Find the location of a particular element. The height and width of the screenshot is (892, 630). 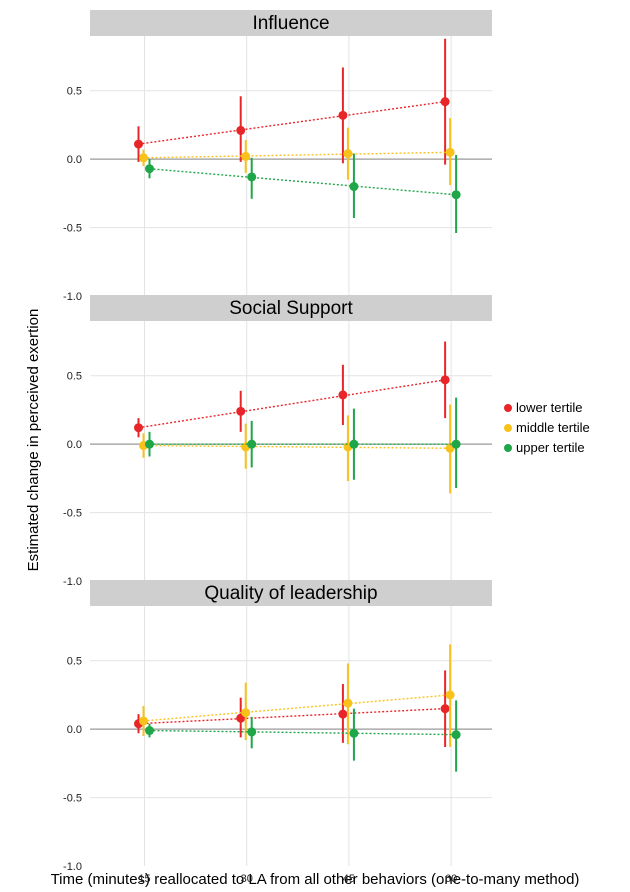

x-tick-label: 15 is located at coordinates (144, 879).